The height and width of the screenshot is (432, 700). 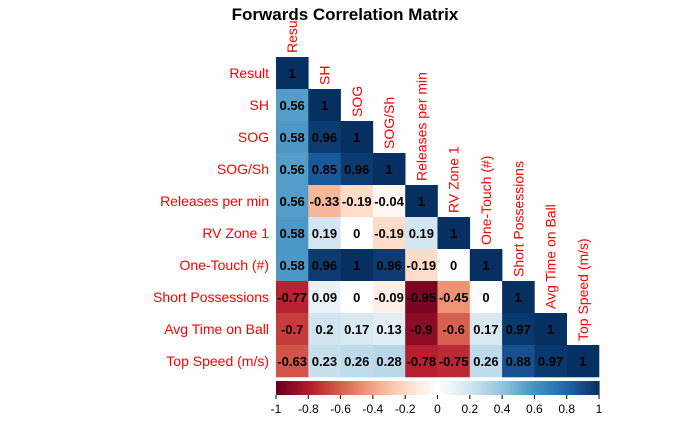 I want to click on cell-value-label: 0.2, so click(x=324, y=329).